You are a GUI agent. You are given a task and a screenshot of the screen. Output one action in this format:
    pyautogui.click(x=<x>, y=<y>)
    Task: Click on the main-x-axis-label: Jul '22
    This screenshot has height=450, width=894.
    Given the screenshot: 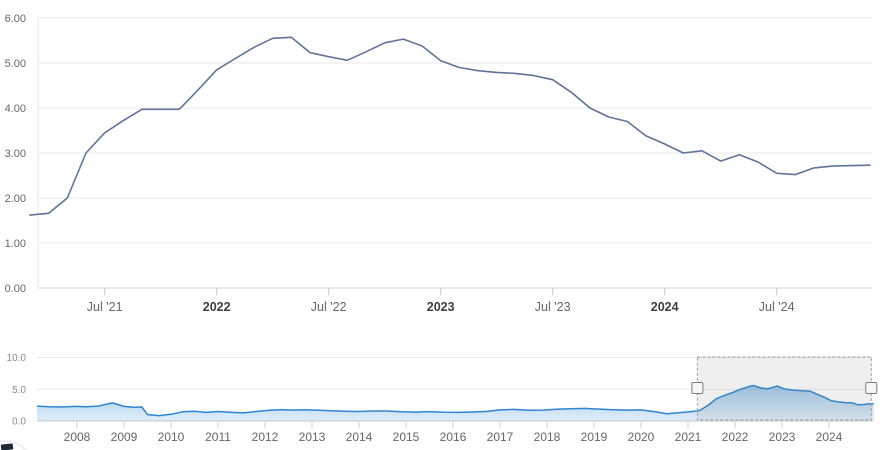 What is the action you would take?
    pyautogui.click(x=329, y=307)
    